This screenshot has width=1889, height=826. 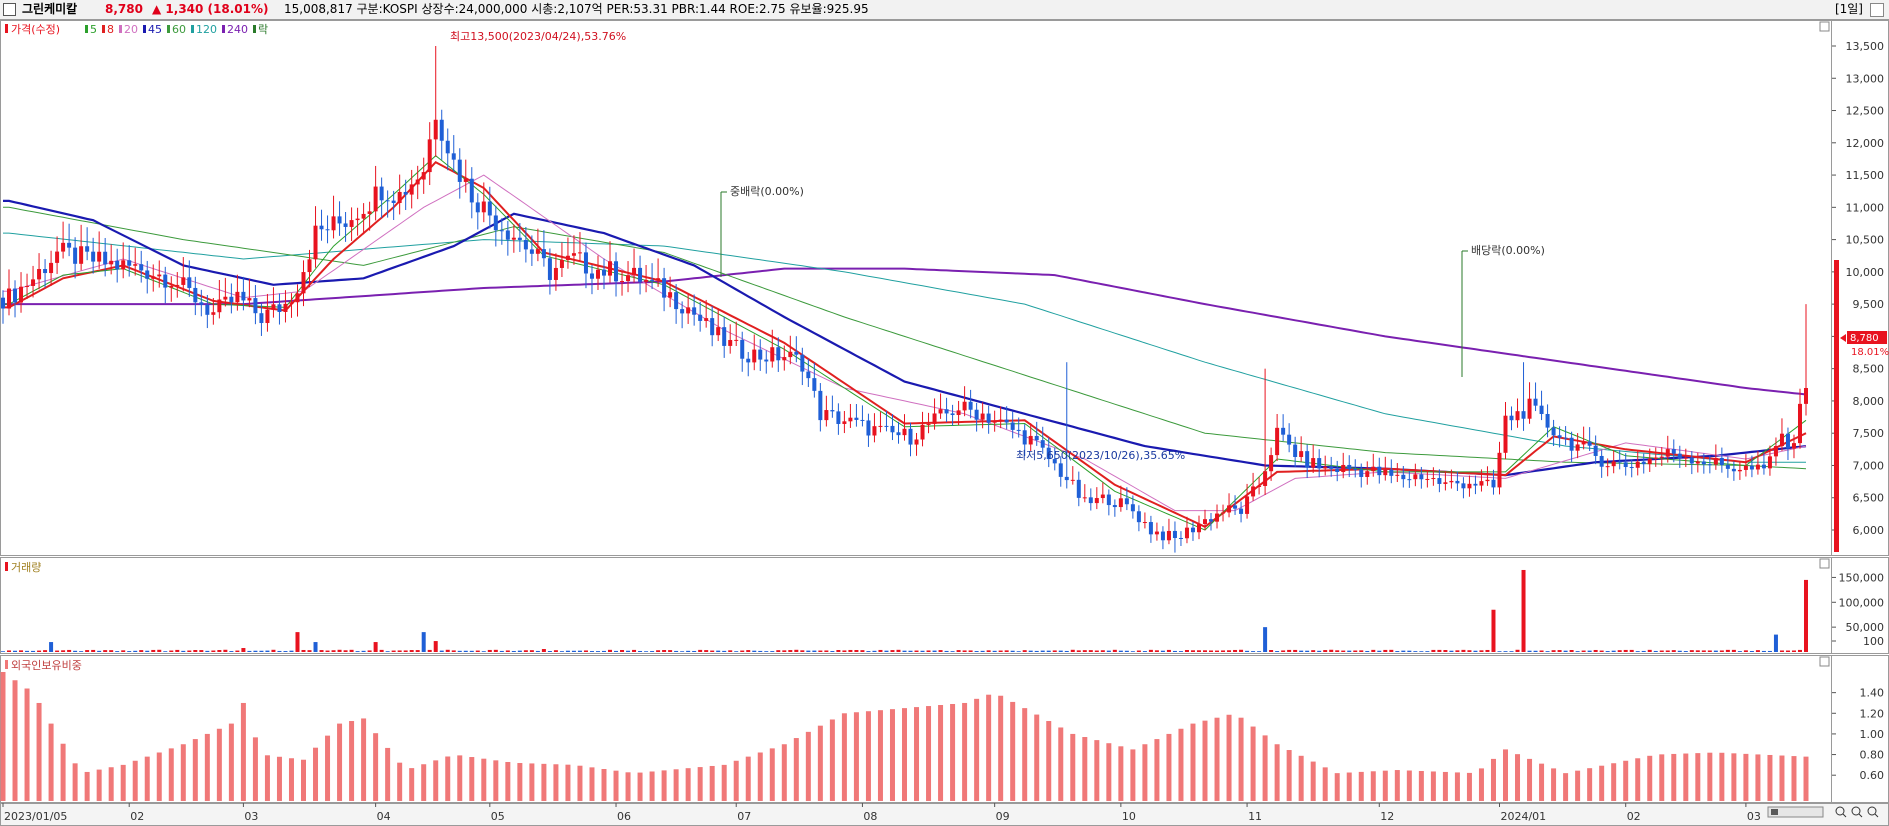 What do you see at coordinates (1634, 816) in the screenshot?
I see `x-tick-label: 02` at bounding box center [1634, 816].